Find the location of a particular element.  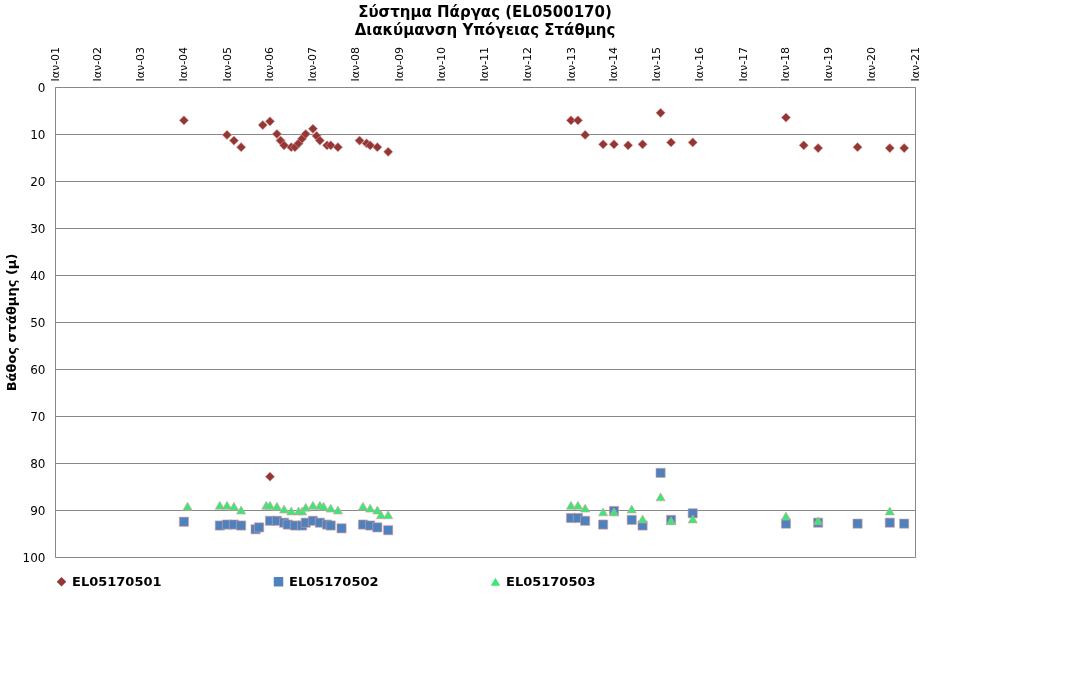

x-tick-label: Ιαν-01 is located at coordinates (55, 64).